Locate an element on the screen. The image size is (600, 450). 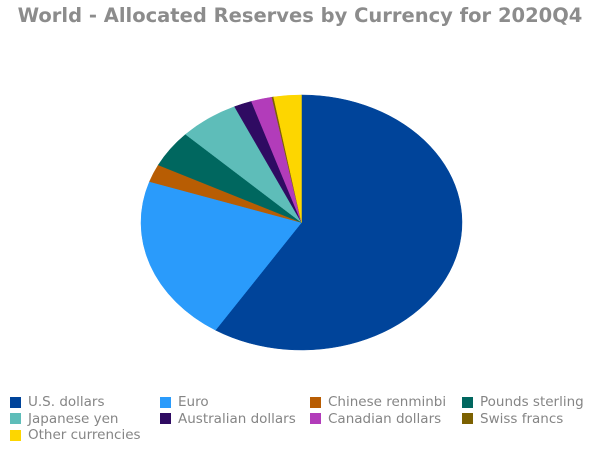
legend-item-us-dollars: U.S. dollars is located at coordinates (57, 402).